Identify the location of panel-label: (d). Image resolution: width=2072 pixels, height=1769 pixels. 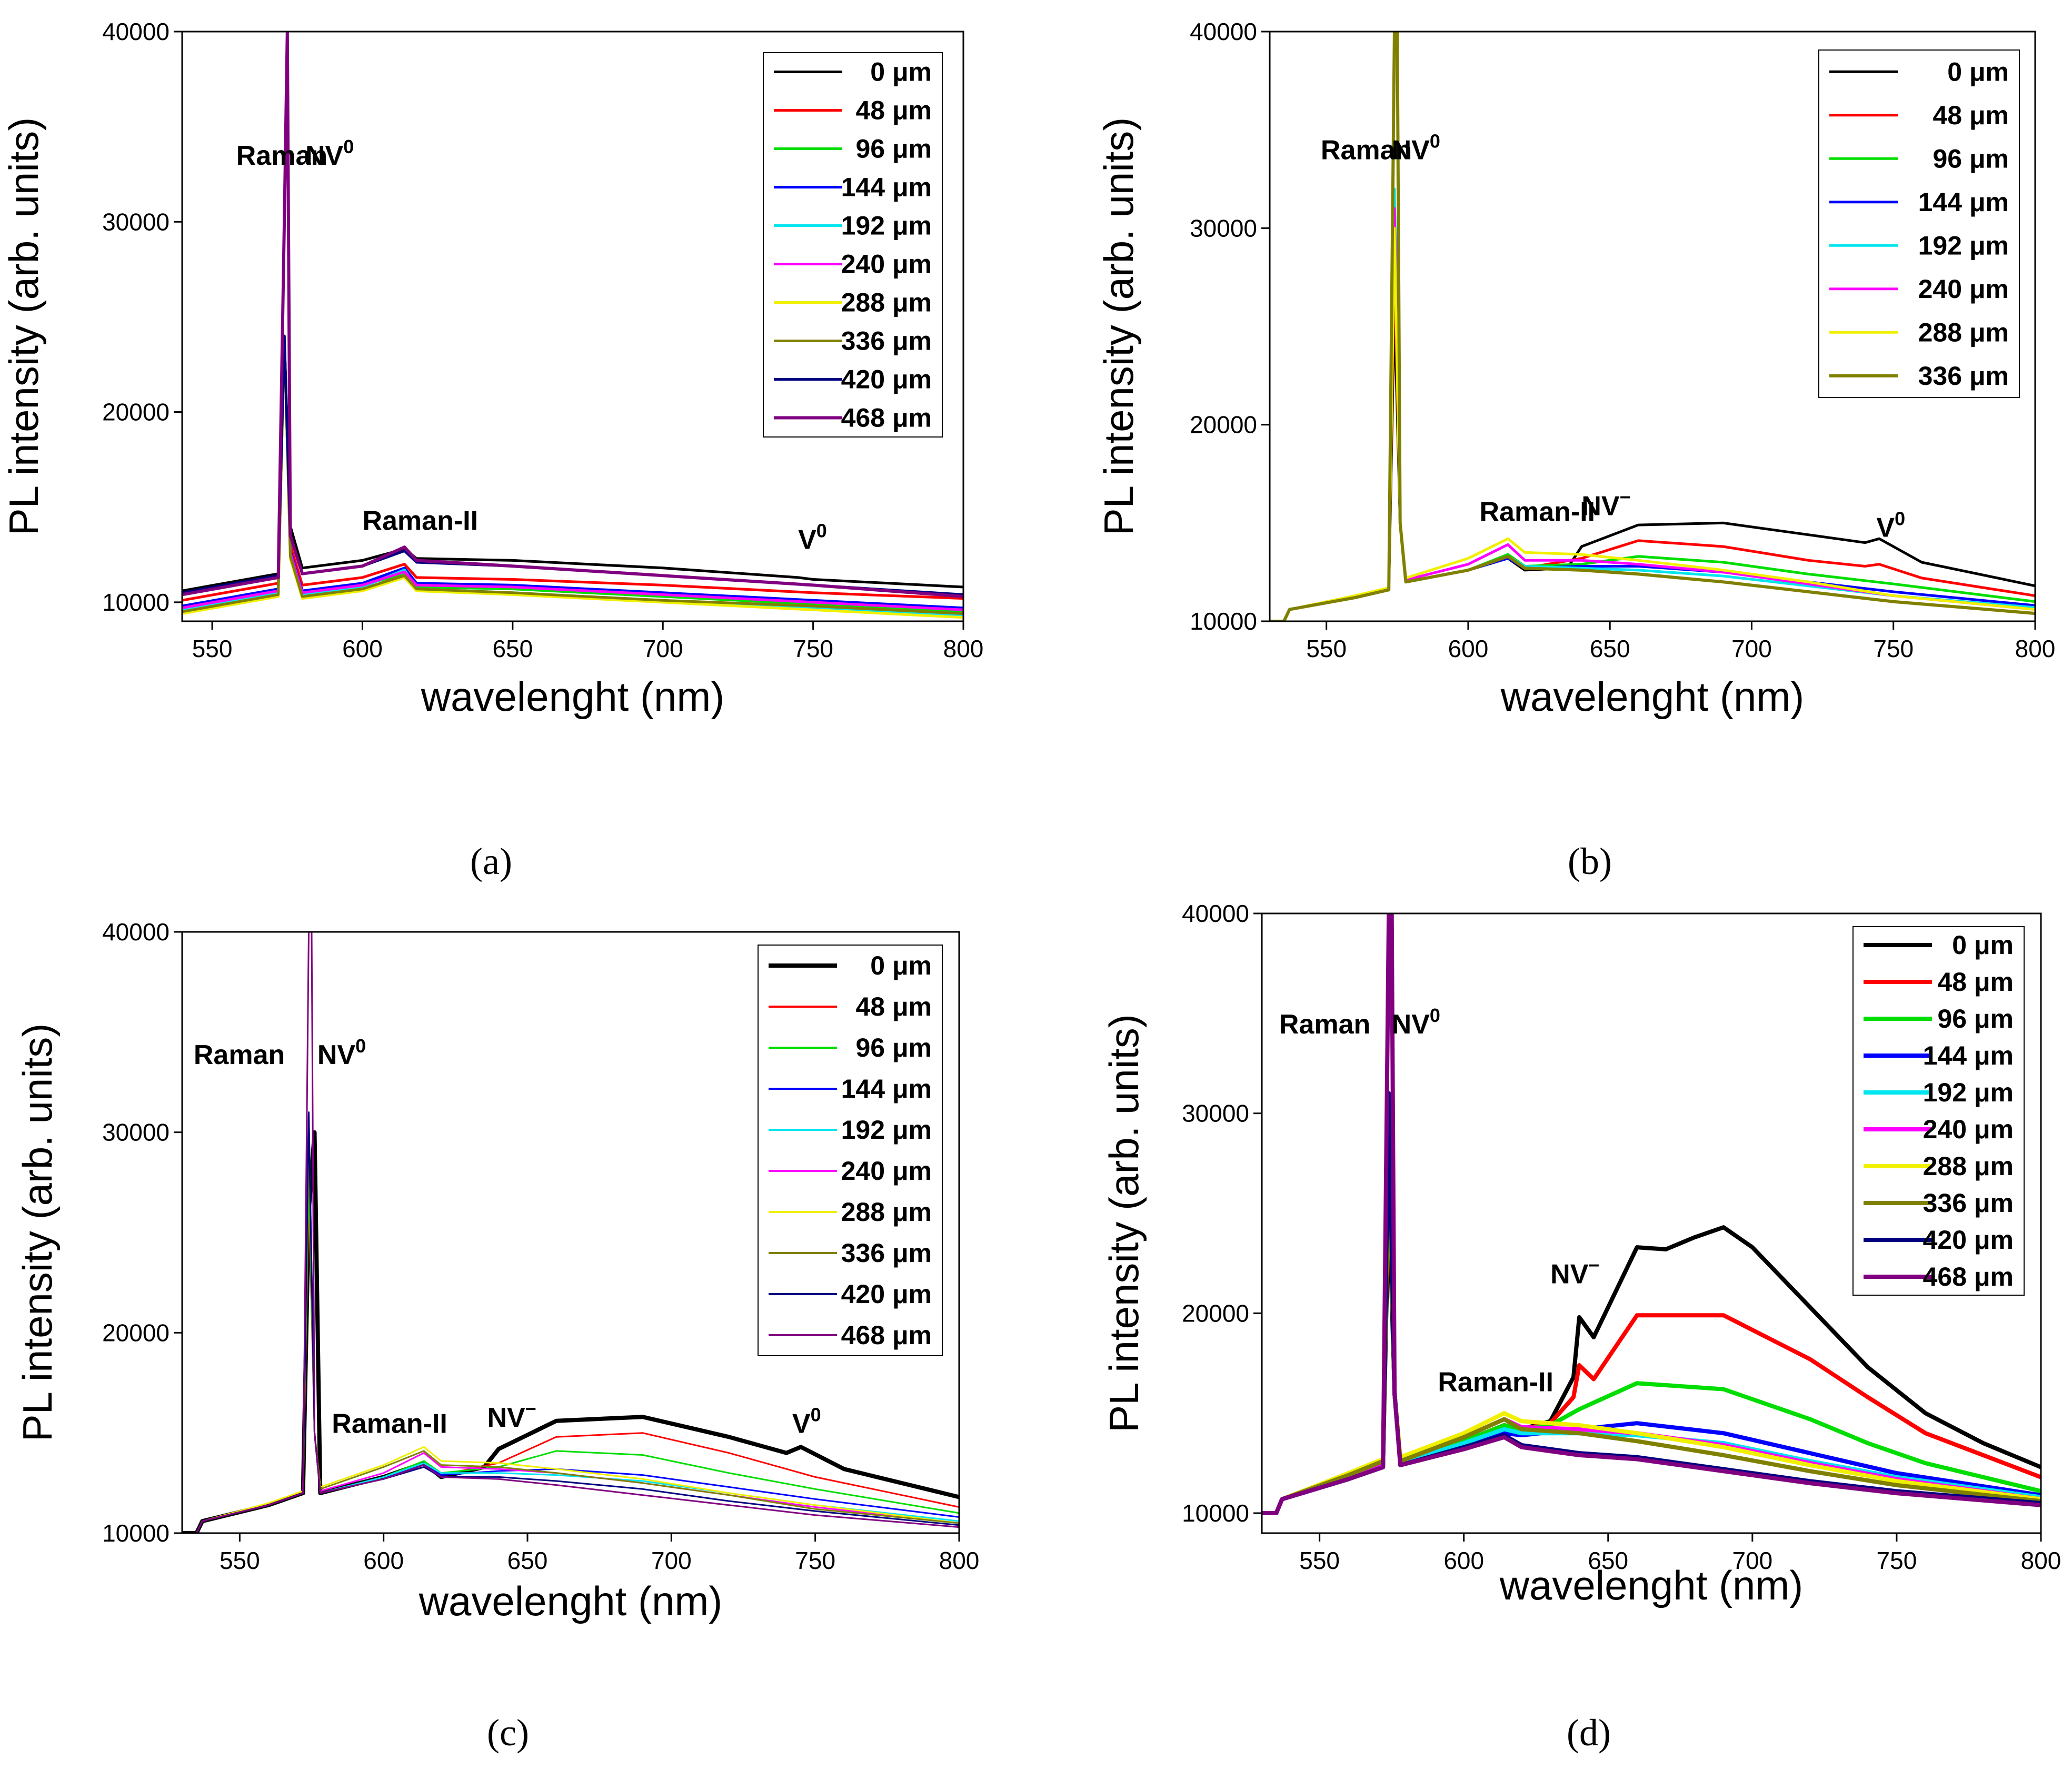
(1589, 1733).